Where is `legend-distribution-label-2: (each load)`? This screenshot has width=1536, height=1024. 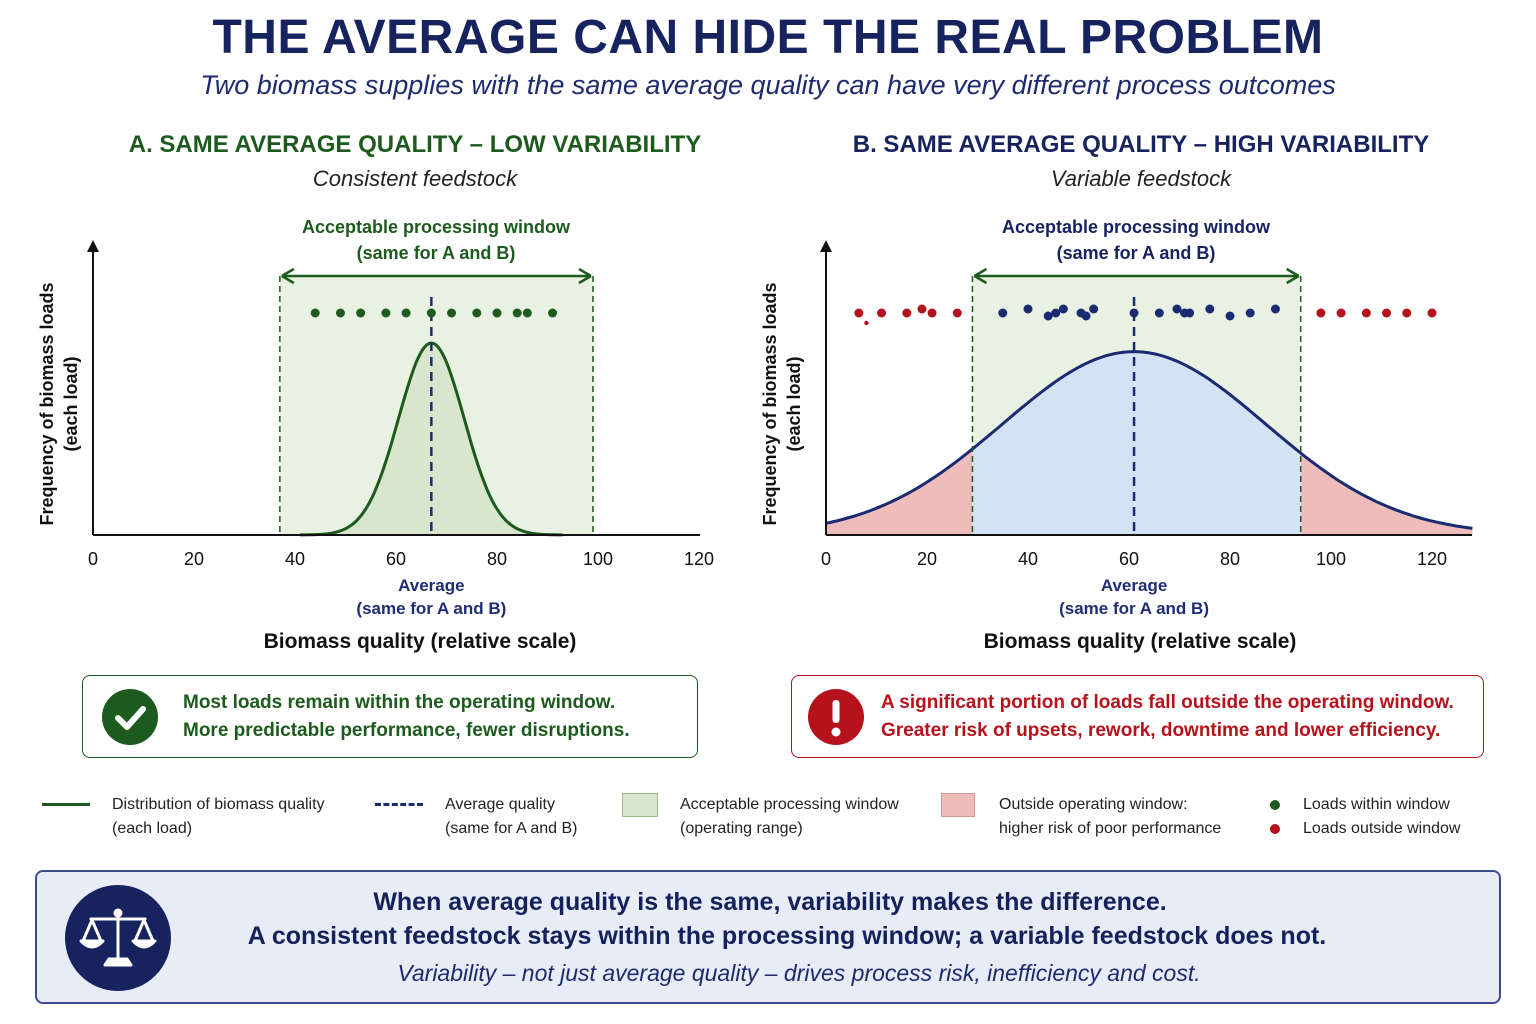
legend-distribution-label-2: (each load) is located at coordinates (152, 828).